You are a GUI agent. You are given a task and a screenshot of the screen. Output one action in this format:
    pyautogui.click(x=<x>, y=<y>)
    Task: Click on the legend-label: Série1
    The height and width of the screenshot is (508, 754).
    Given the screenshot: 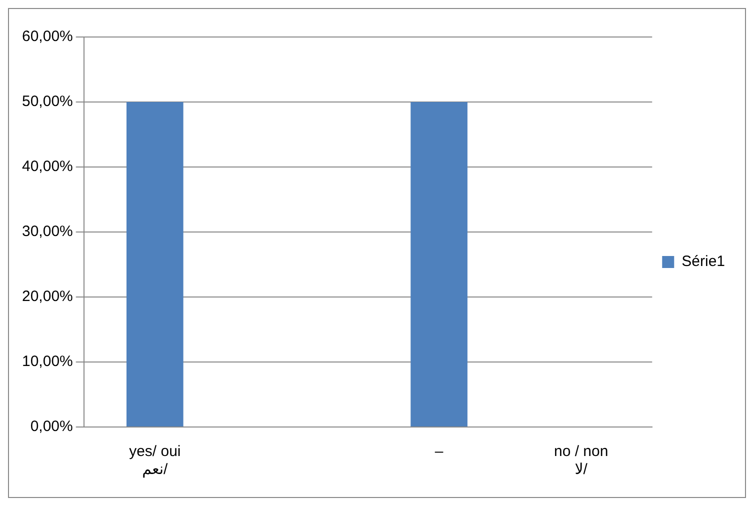 What is the action you would take?
    pyautogui.click(x=703, y=261)
    